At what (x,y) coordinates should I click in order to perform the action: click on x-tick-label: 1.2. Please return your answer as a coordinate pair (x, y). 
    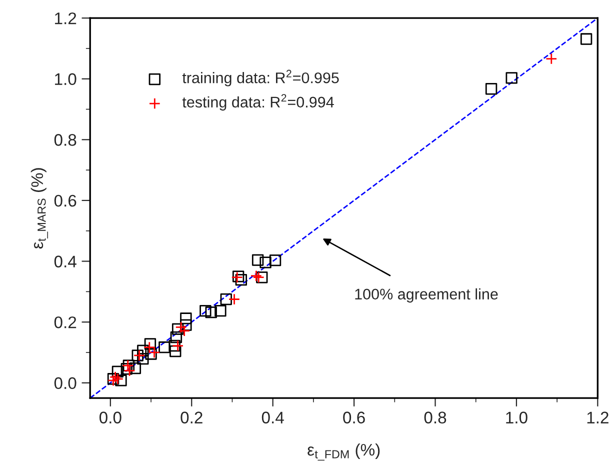
    Looking at the image, I should click on (597, 418).